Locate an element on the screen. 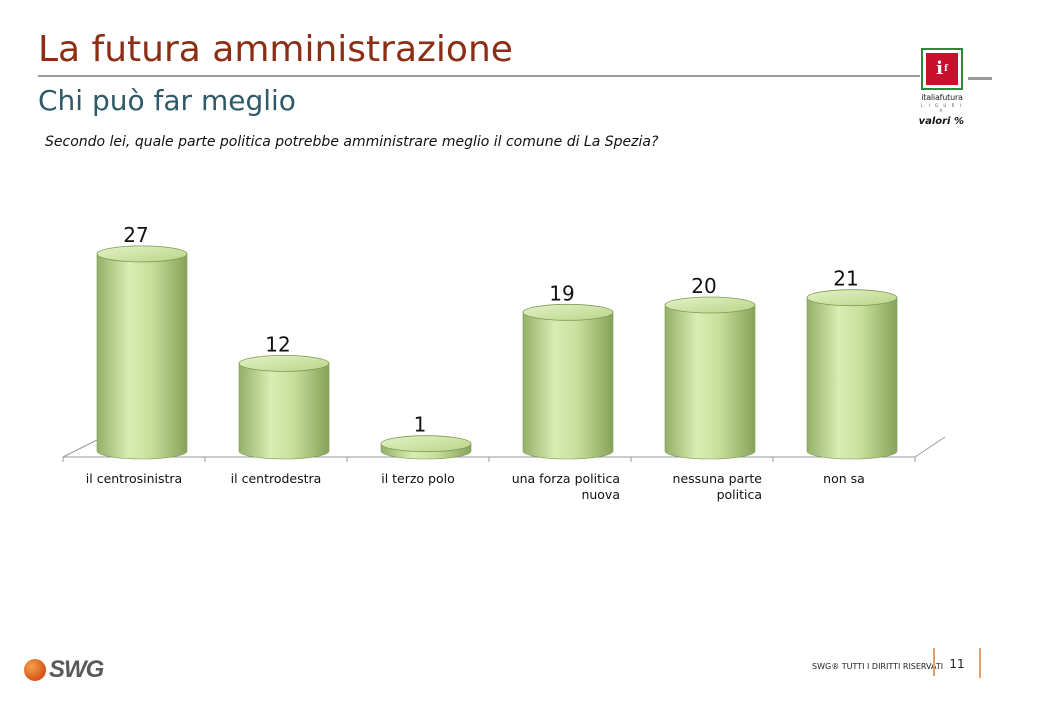 Image resolution: width=1043 pixels, height=710 pixels. x-tick-label: non sa is located at coordinates (844, 478).